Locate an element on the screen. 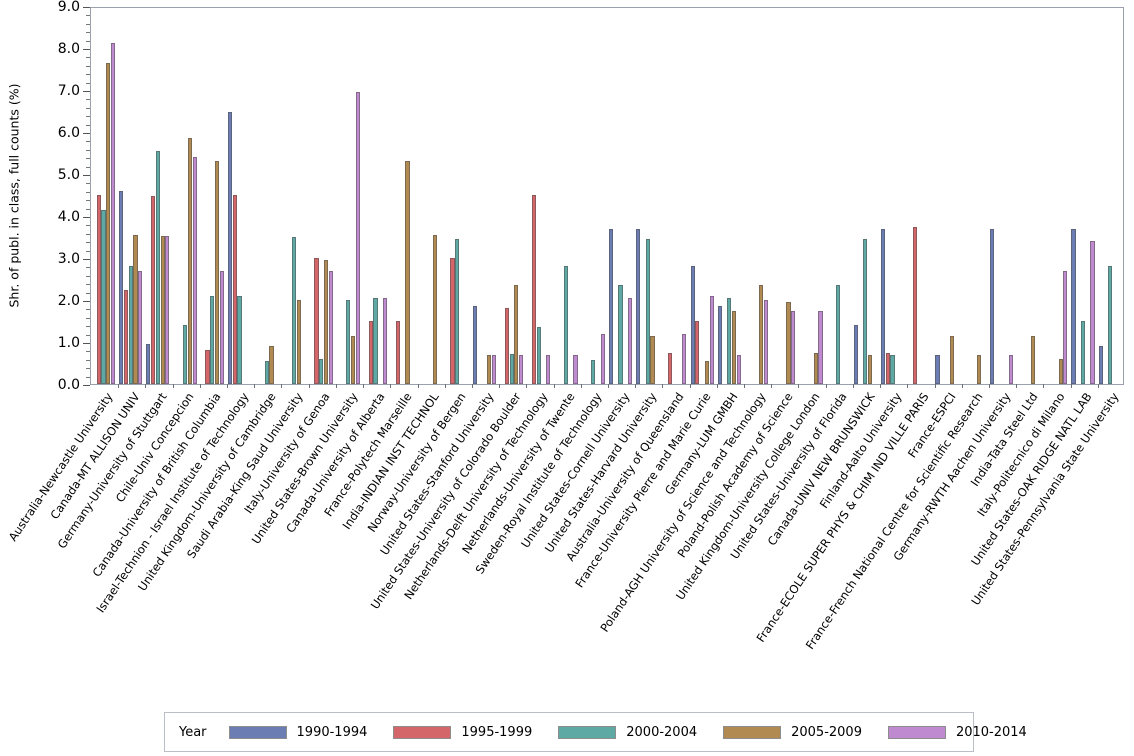 The image size is (1134, 756). legend-item-label: 1990-1994 is located at coordinates (332, 732).